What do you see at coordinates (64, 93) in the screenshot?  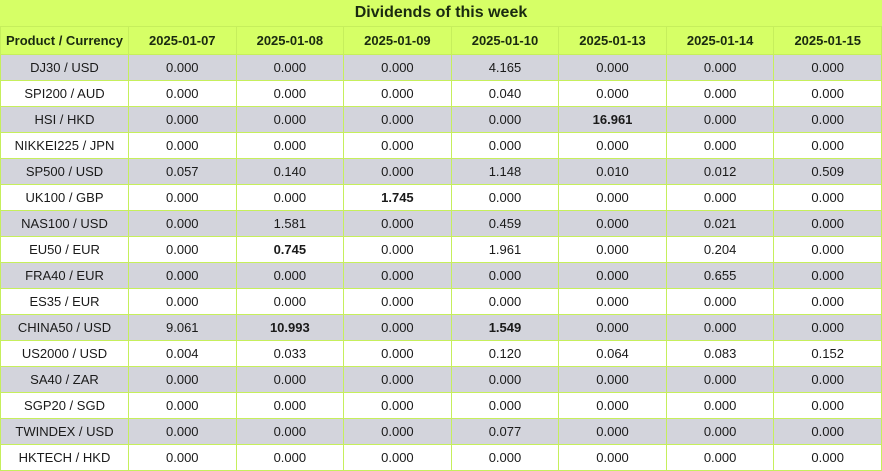 I see `product-cell: SPI200 / AUD` at bounding box center [64, 93].